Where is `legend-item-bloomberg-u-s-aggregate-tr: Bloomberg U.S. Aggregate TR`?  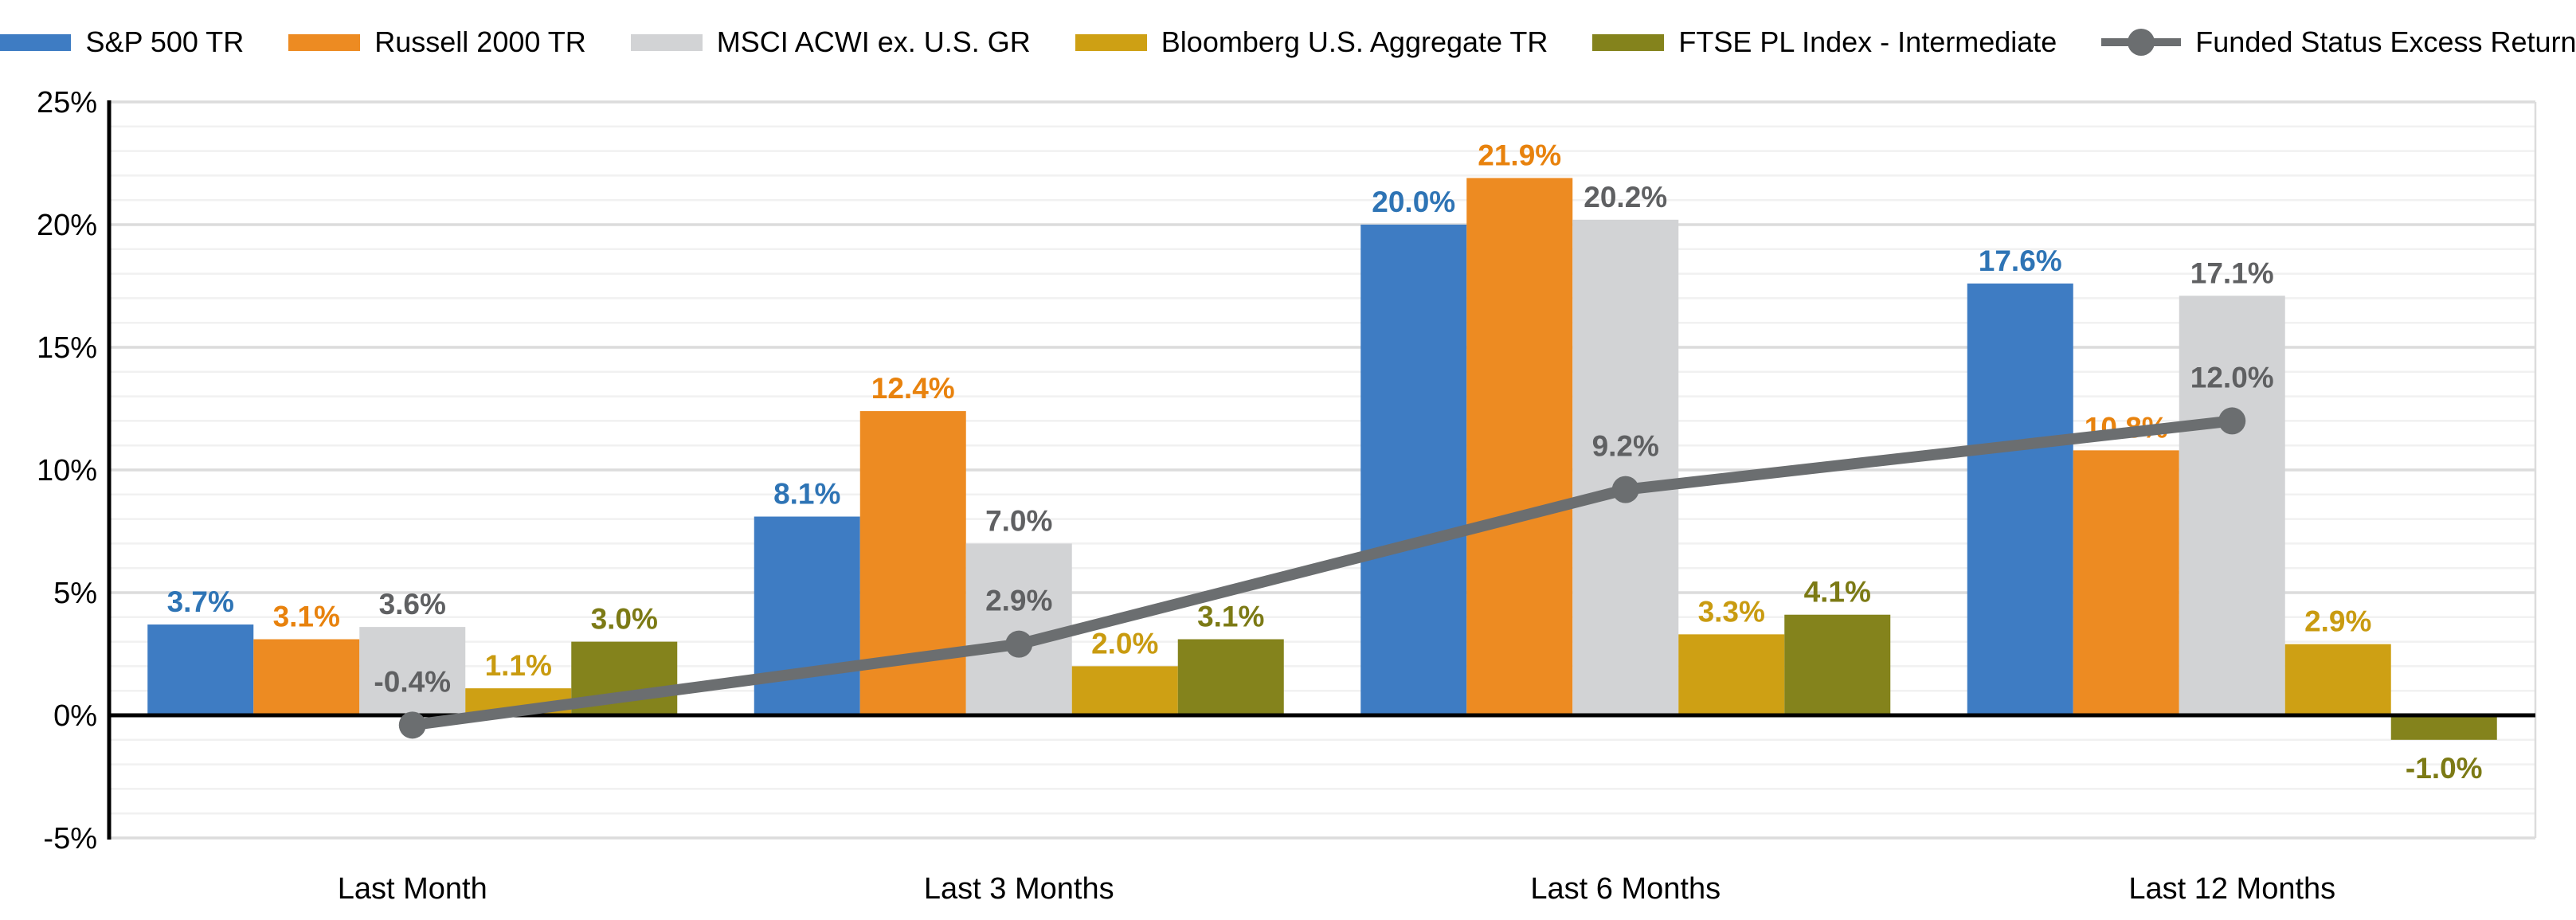
legend-item-bloomberg-u-s-aggregate-tr: Bloomberg U.S. Aggregate TR is located at coordinates (1311, 42).